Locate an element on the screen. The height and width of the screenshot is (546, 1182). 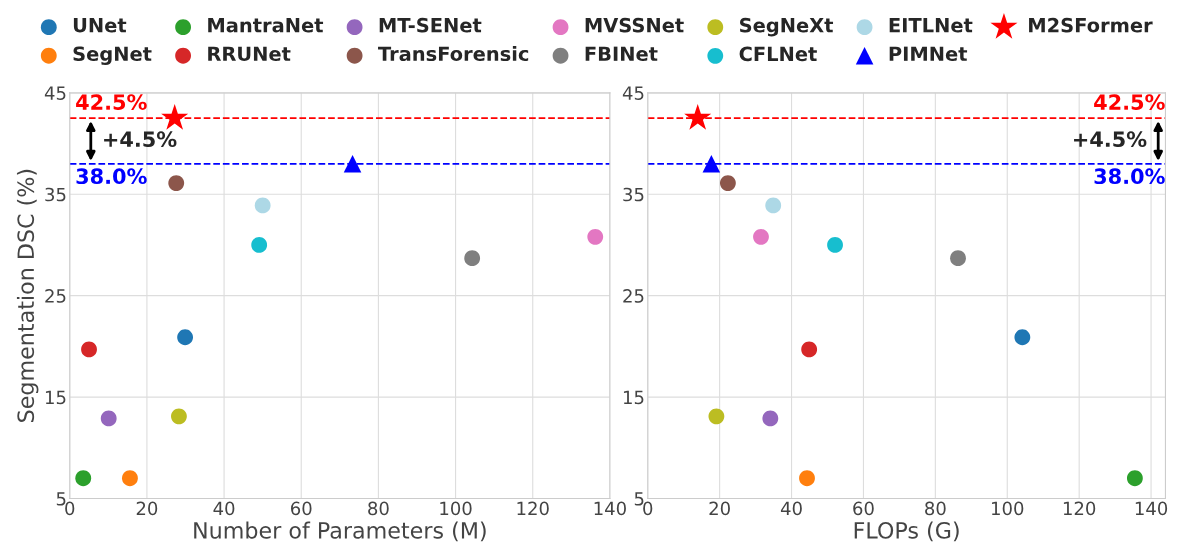
legend-label: M2SFormer is located at coordinates (1091, 25).